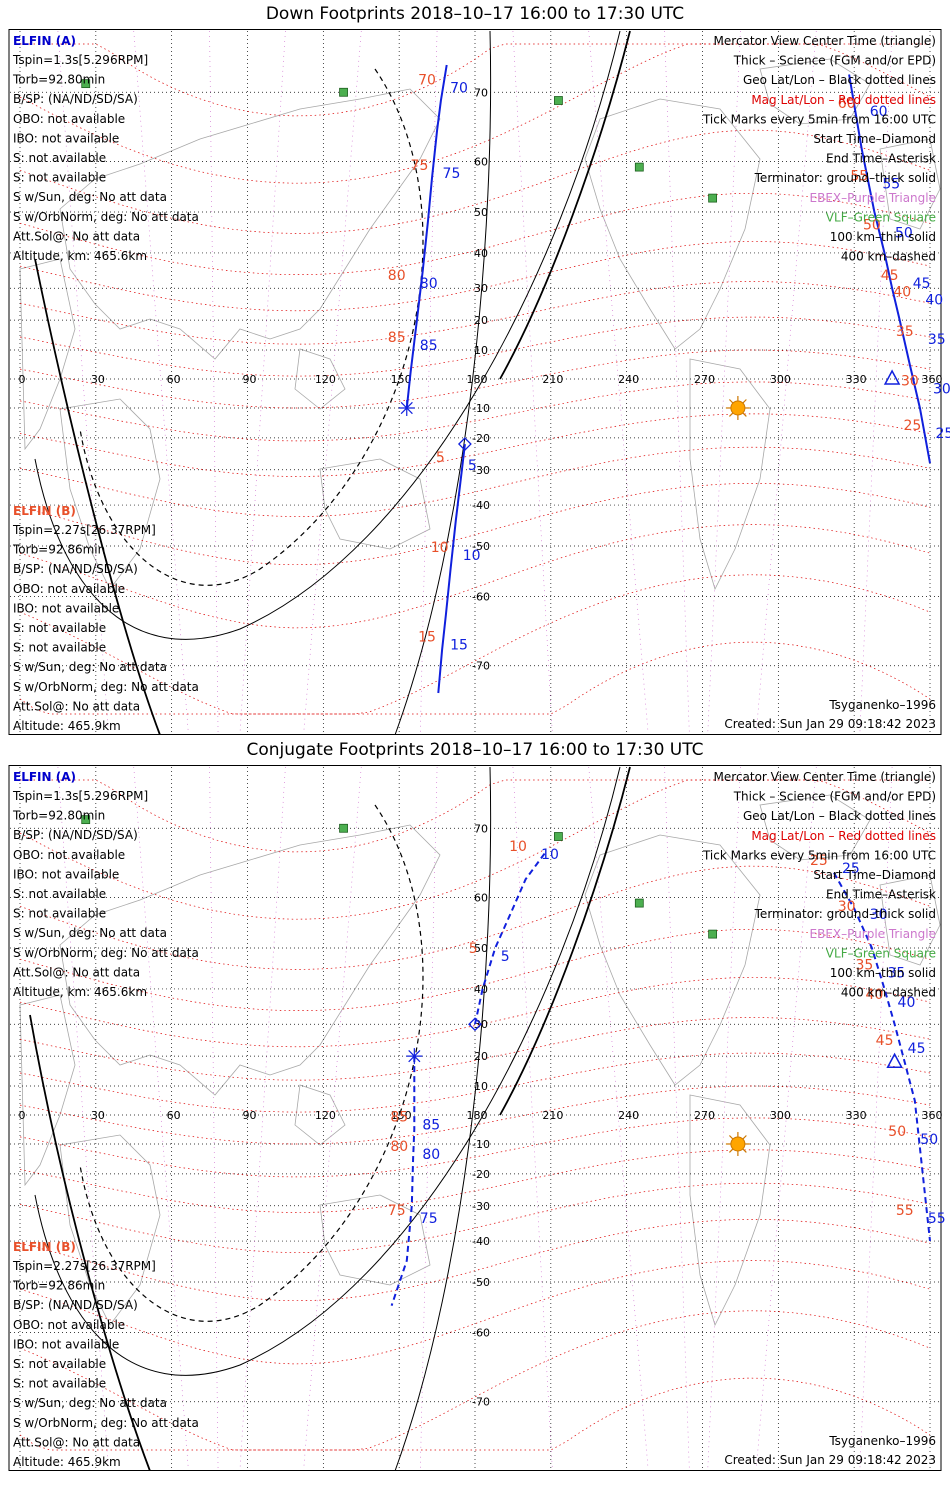  I want to click on track-tick-label-blue: 85, so click(429, 346).